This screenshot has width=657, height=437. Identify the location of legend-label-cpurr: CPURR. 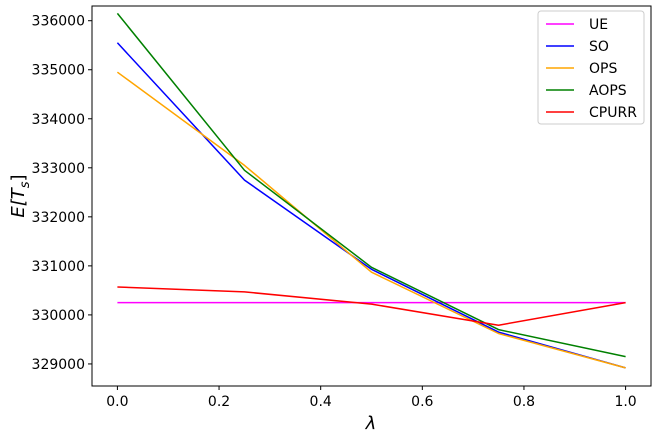
(613, 113).